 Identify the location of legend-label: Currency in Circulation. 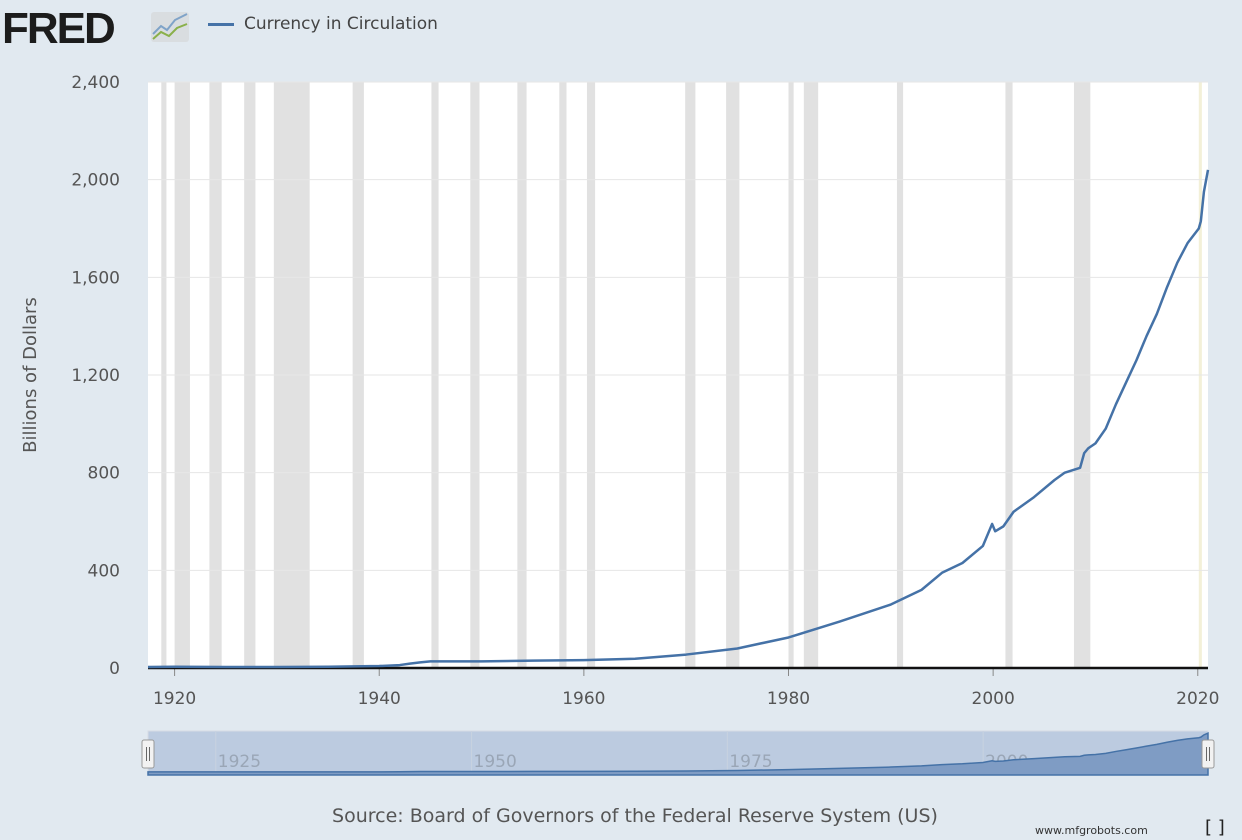
(341, 24).